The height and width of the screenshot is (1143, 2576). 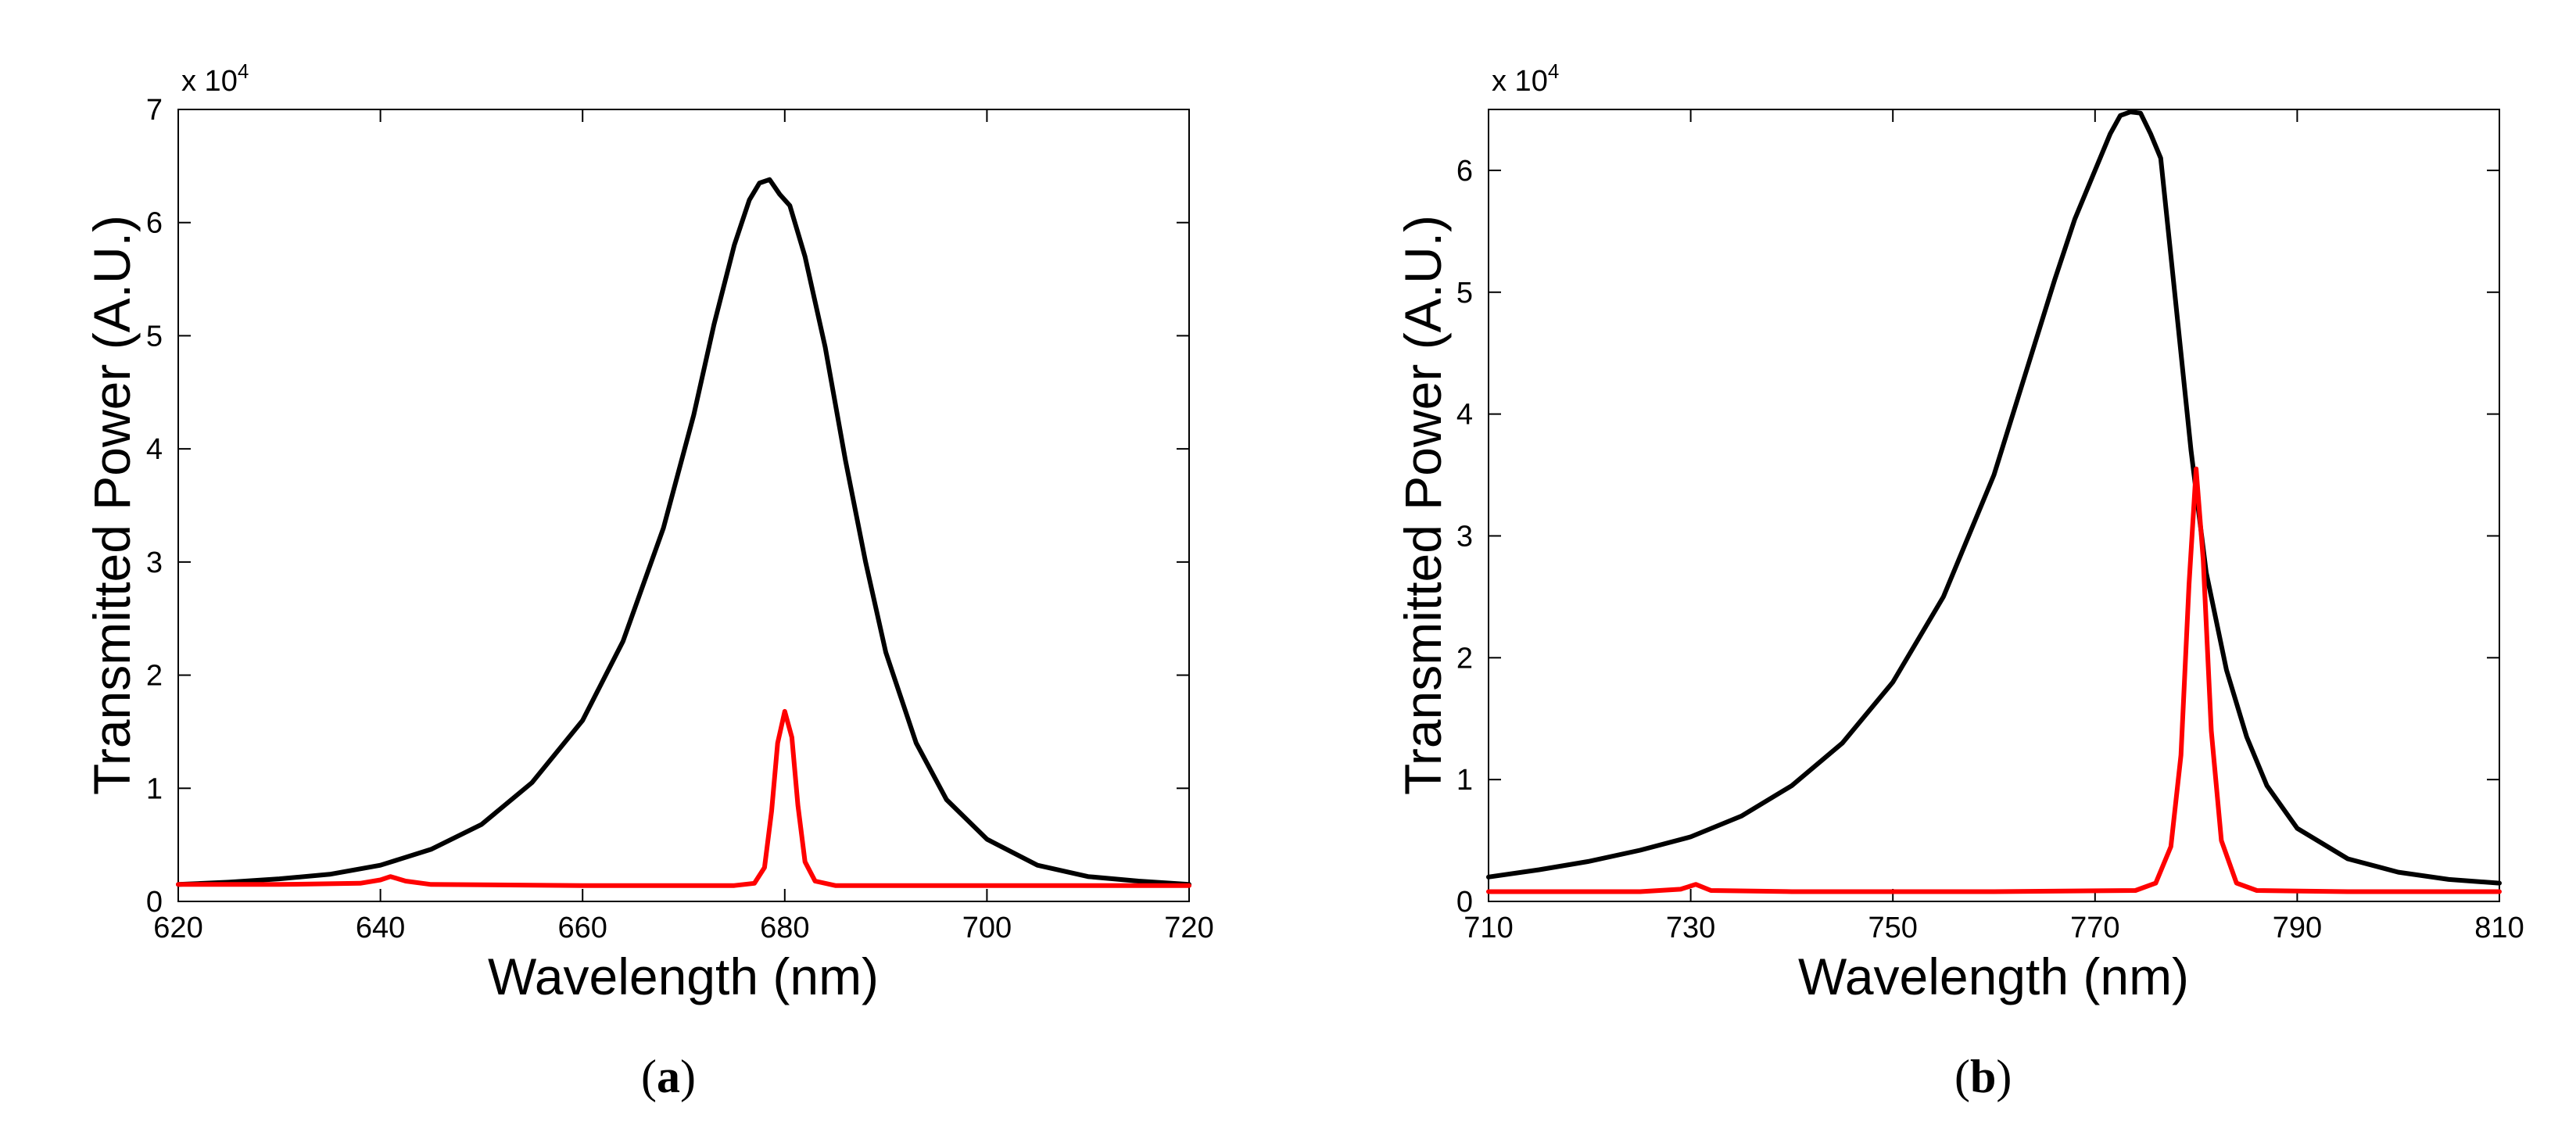 I want to click on x-tick-label-a: 660, so click(x=582, y=928).